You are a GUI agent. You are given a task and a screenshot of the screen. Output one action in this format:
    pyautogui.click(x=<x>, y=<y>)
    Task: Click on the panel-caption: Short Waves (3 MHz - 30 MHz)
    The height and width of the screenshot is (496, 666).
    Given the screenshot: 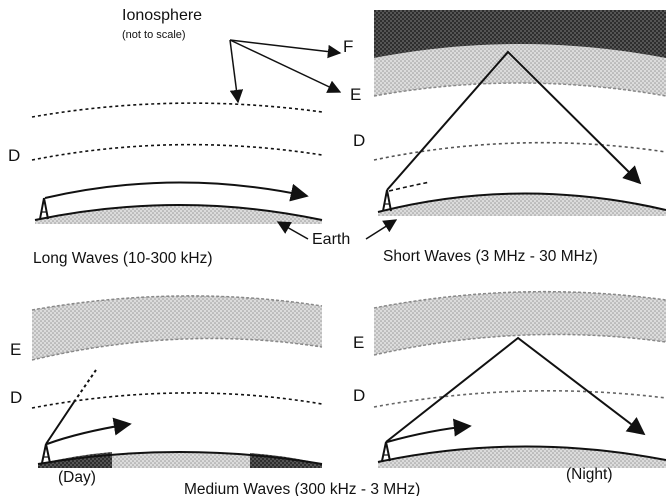 What is the action you would take?
    pyautogui.click(x=490, y=256)
    